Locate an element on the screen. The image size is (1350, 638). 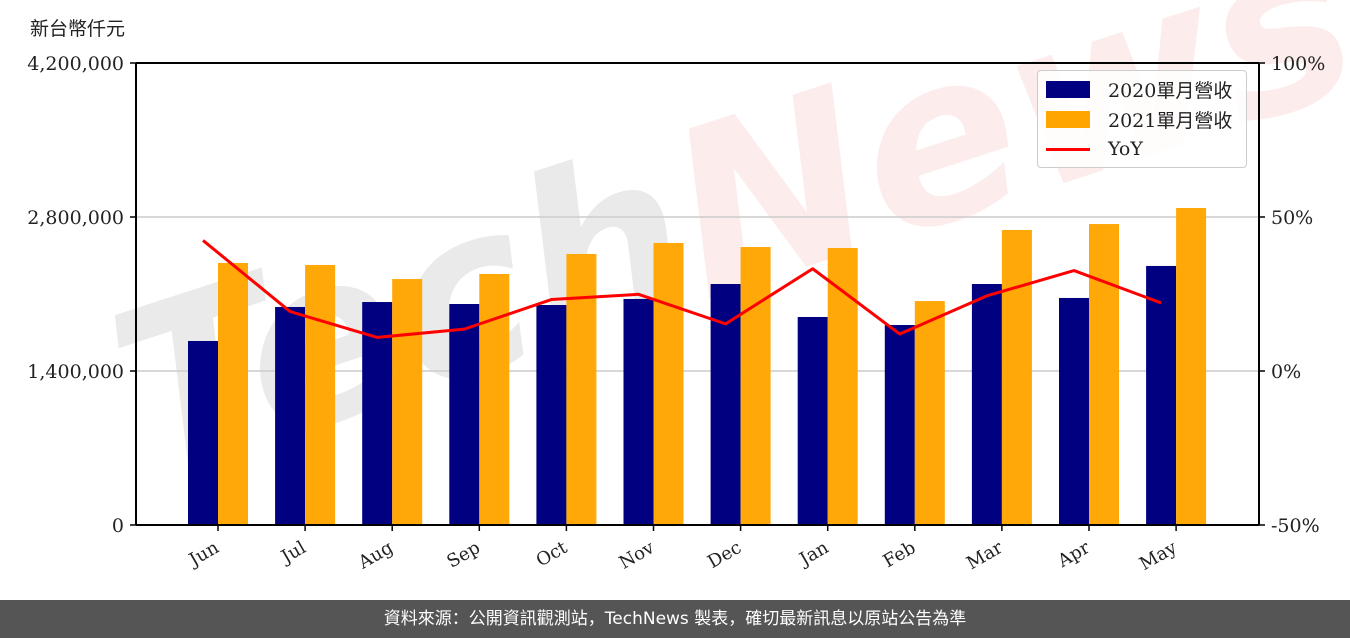
y2-tick-label: -50% is located at coordinates (1295, 526).